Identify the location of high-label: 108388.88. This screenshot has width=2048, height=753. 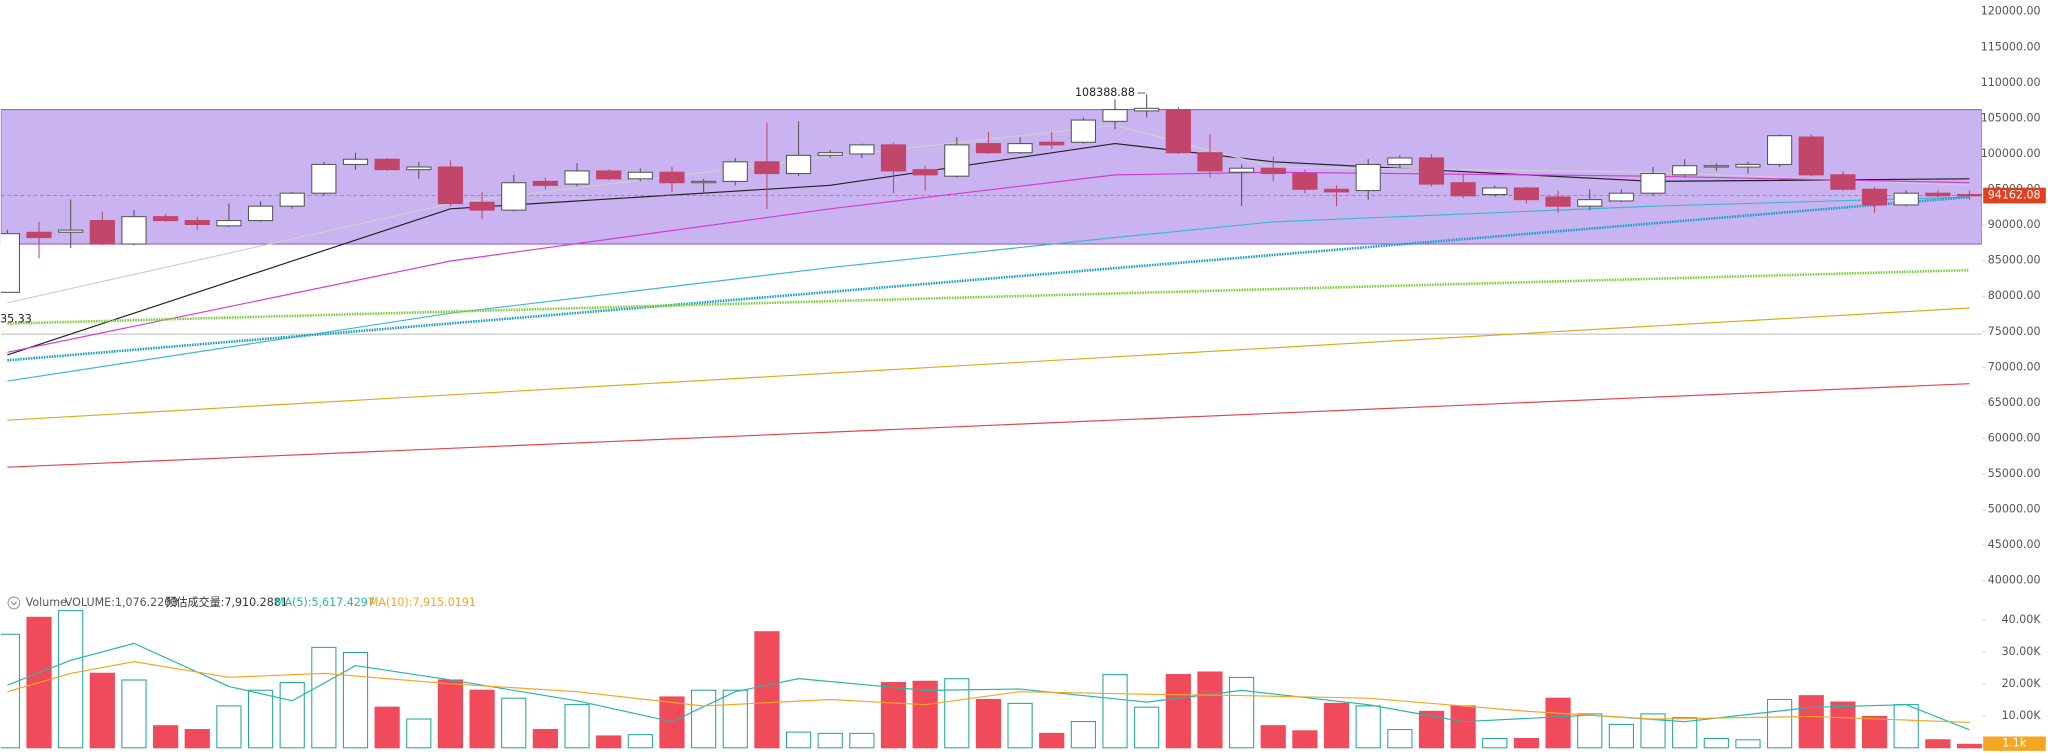
(1105, 92).